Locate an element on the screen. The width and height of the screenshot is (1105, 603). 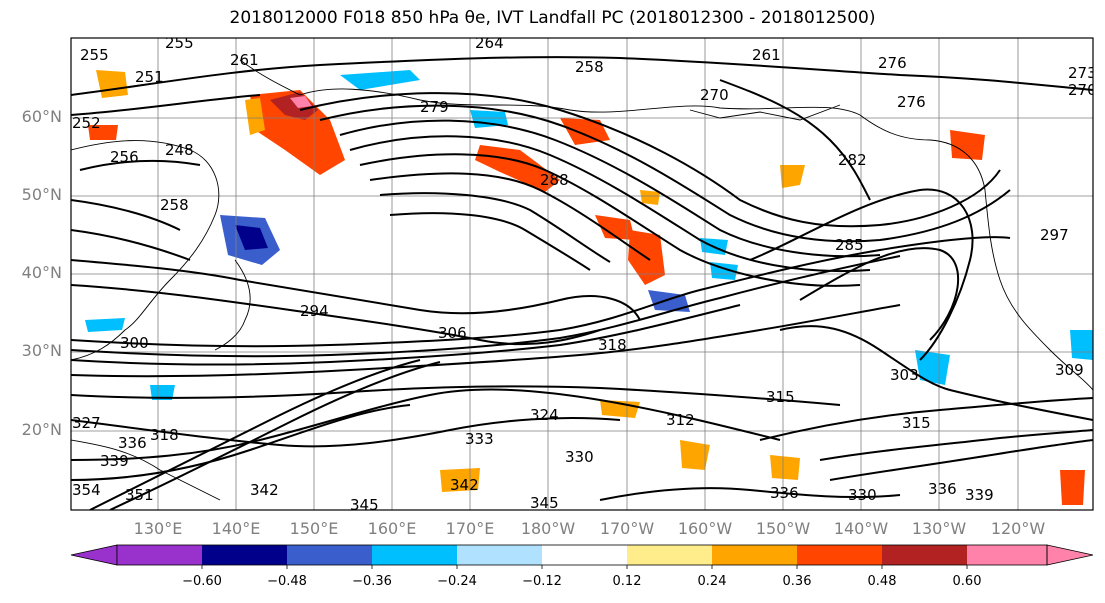
contour-label: 251 is located at coordinates (149, 77).